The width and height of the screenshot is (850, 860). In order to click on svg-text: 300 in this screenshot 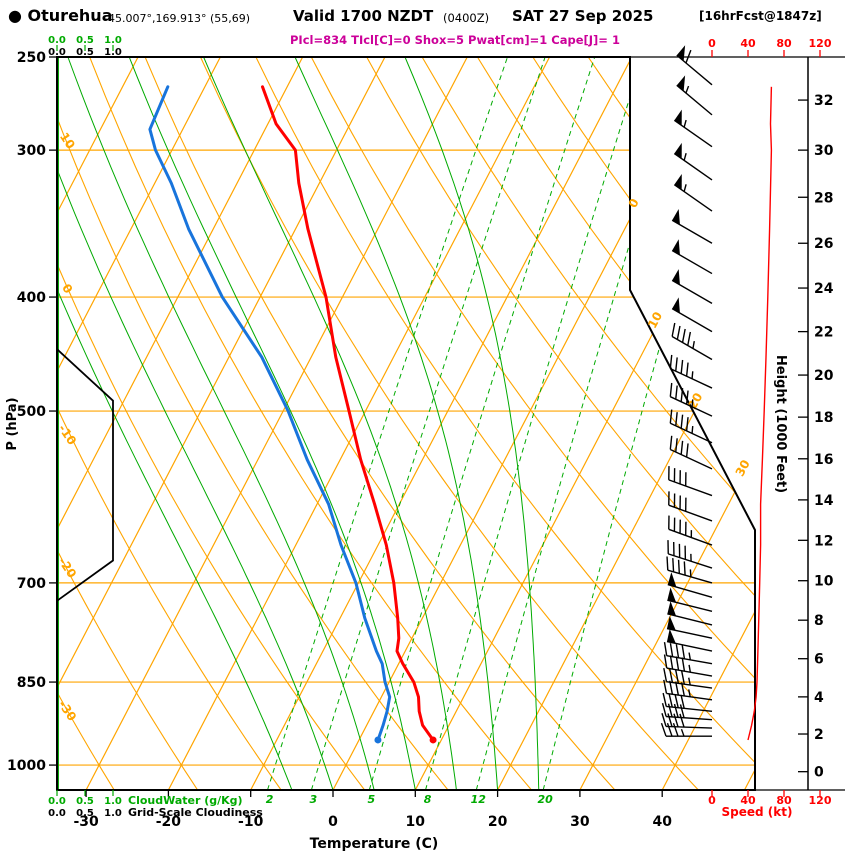, I will do `click(31, 151)`.